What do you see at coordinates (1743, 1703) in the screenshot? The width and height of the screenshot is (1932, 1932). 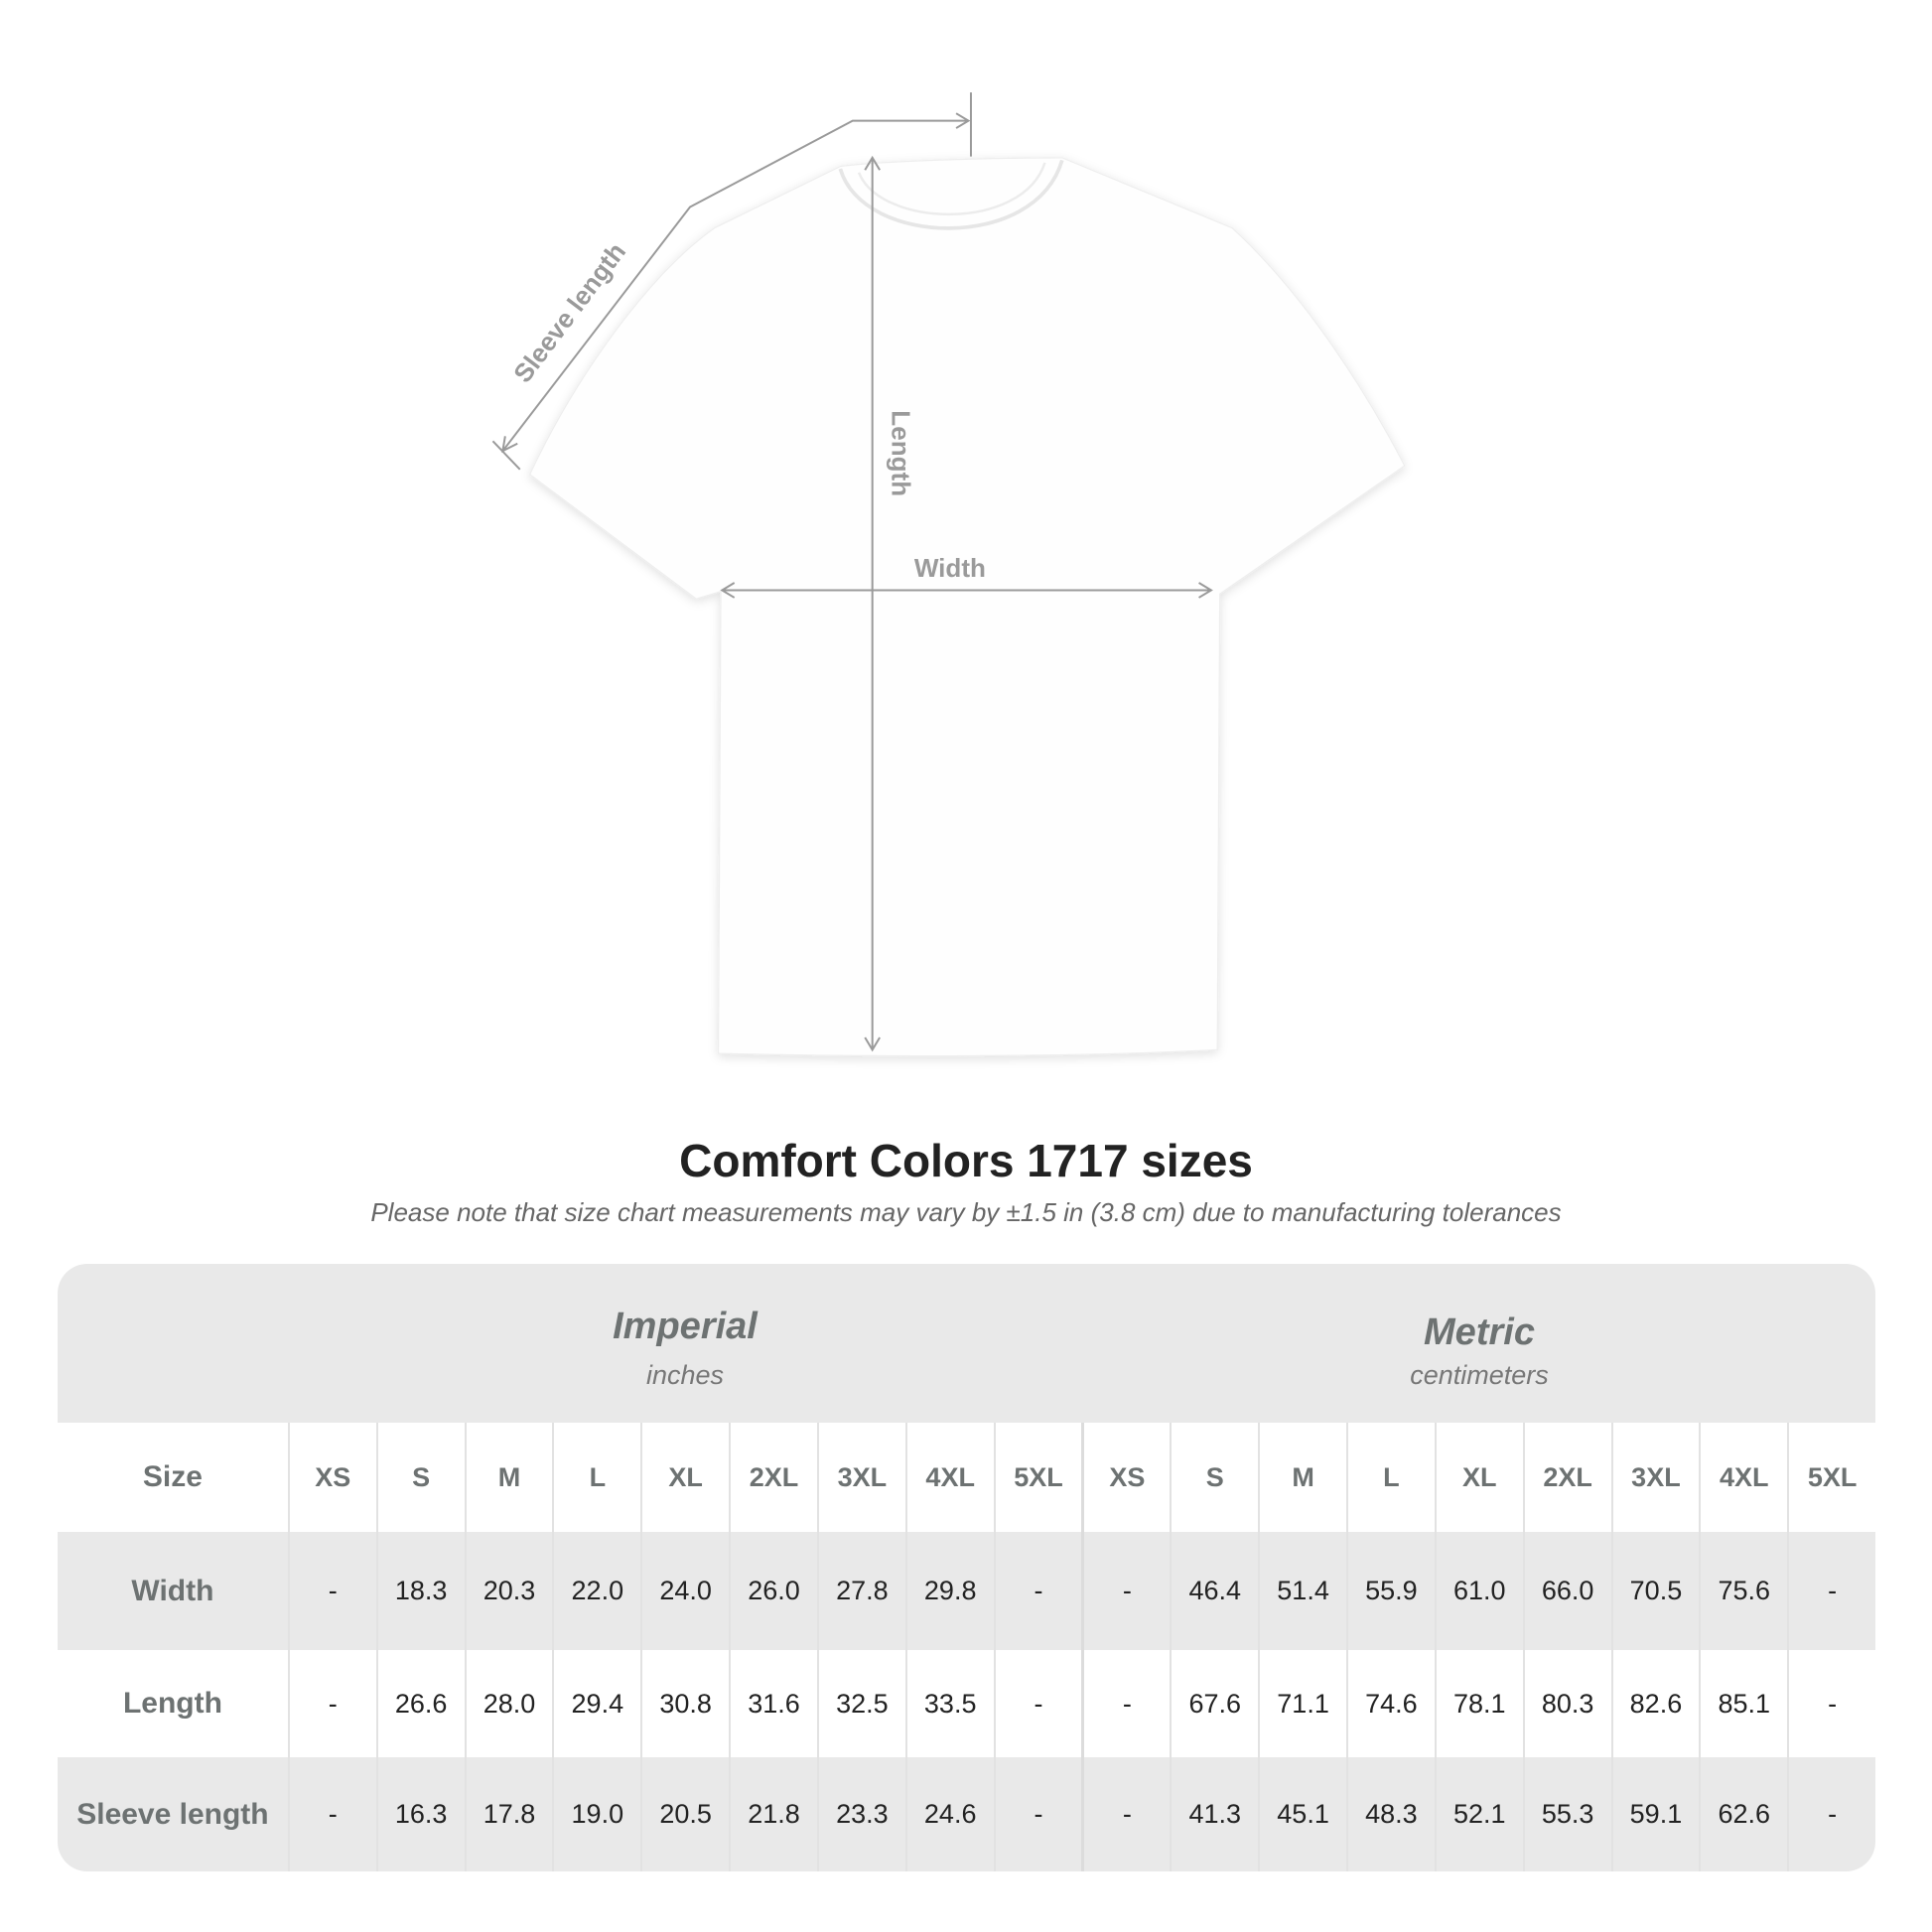 I see `value-cell: 85.1` at bounding box center [1743, 1703].